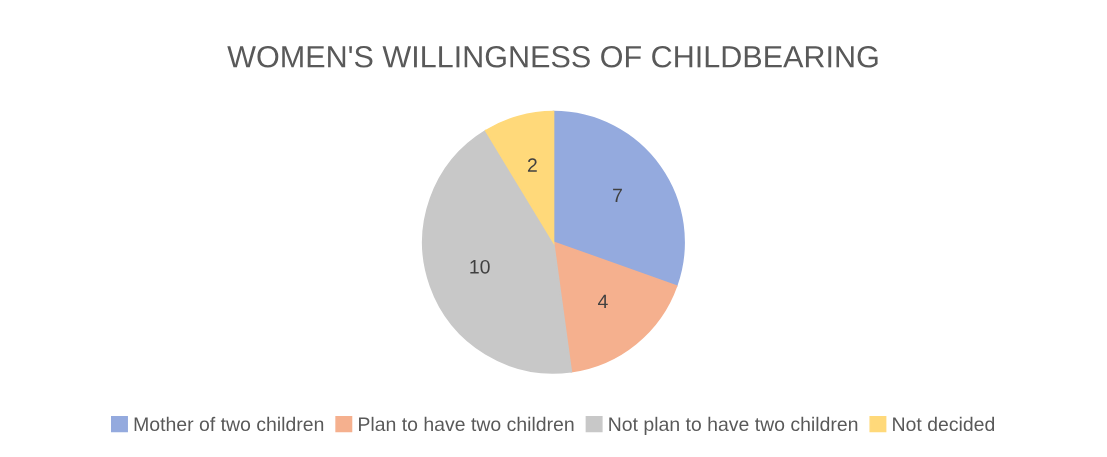  Describe the element at coordinates (229, 424) in the screenshot. I see `legend-label: Mother of two children` at that location.